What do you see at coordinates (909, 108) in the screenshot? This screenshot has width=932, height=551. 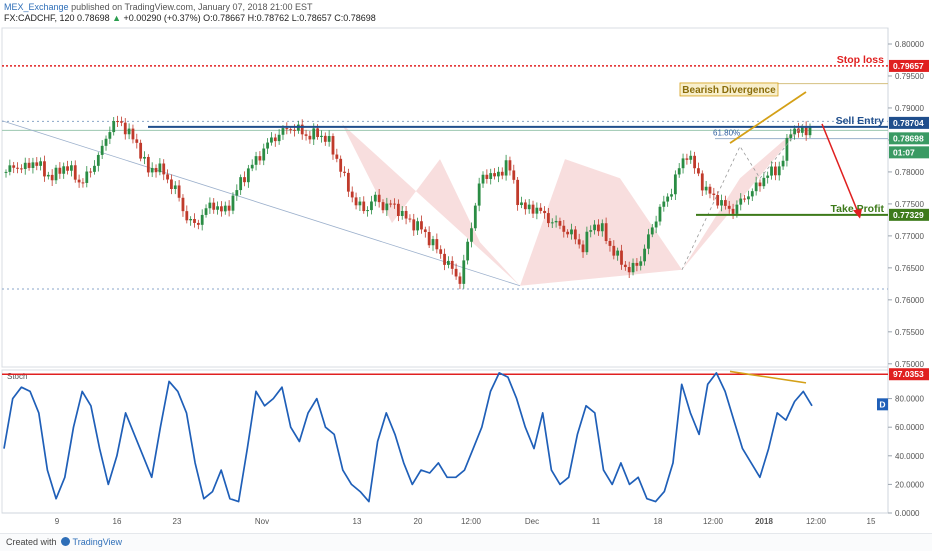 I see `price-tick-label: 0.79000` at bounding box center [909, 108].